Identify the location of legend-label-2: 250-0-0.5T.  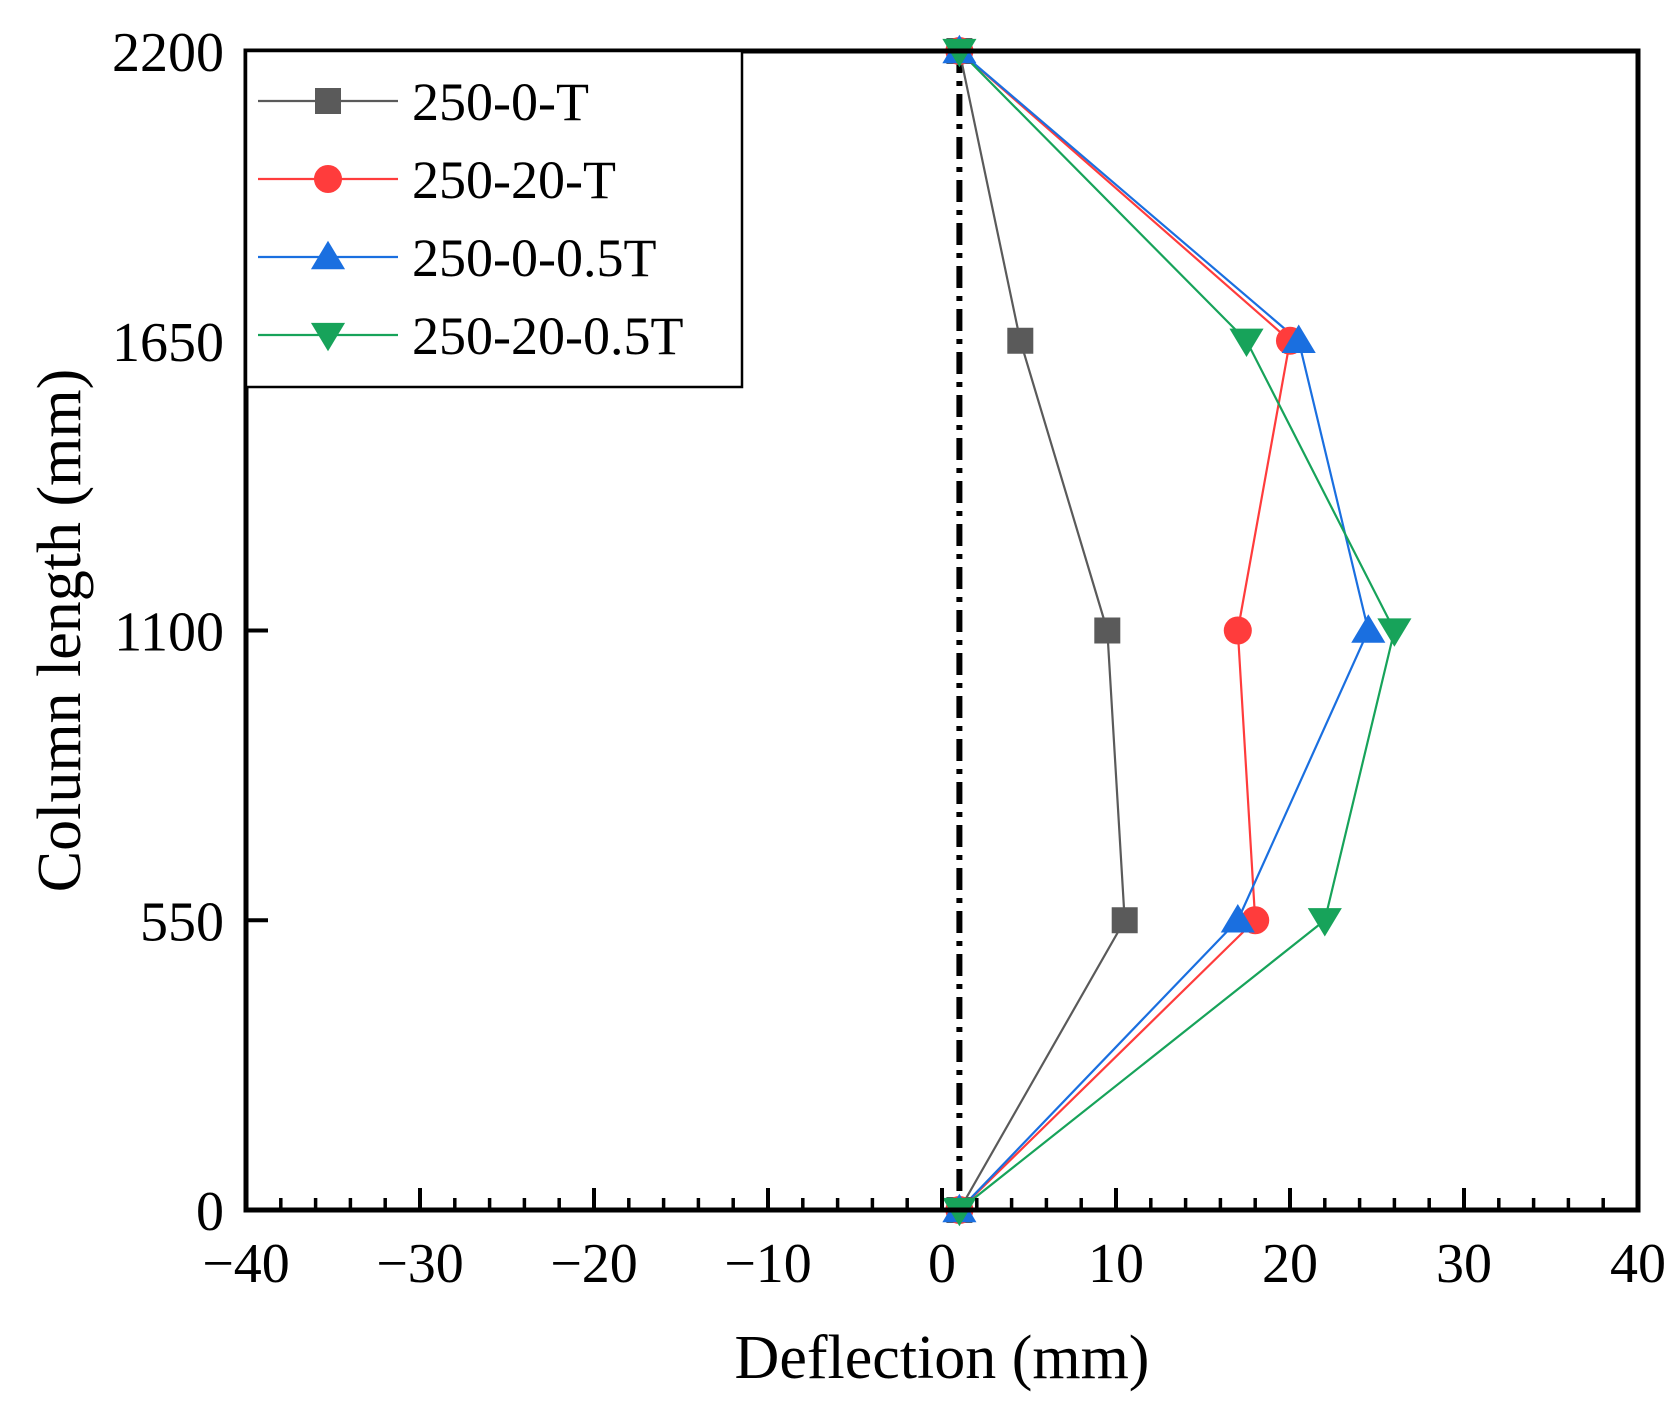
(534, 258).